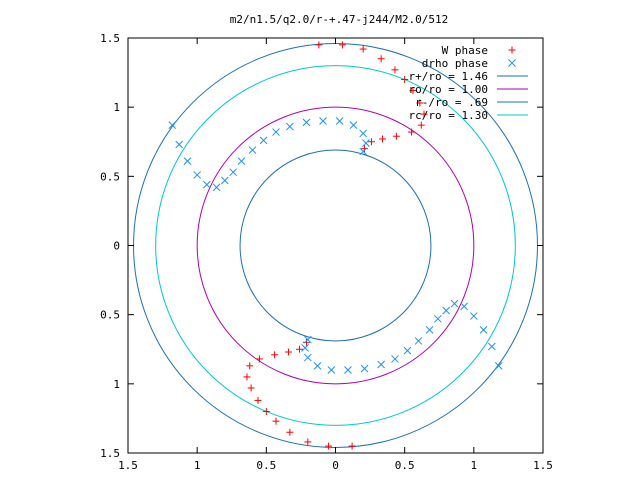 This screenshot has width=640, height=480. What do you see at coordinates (335, 465) in the screenshot?
I see `x-tick-label: 0` at bounding box center [335, 465].